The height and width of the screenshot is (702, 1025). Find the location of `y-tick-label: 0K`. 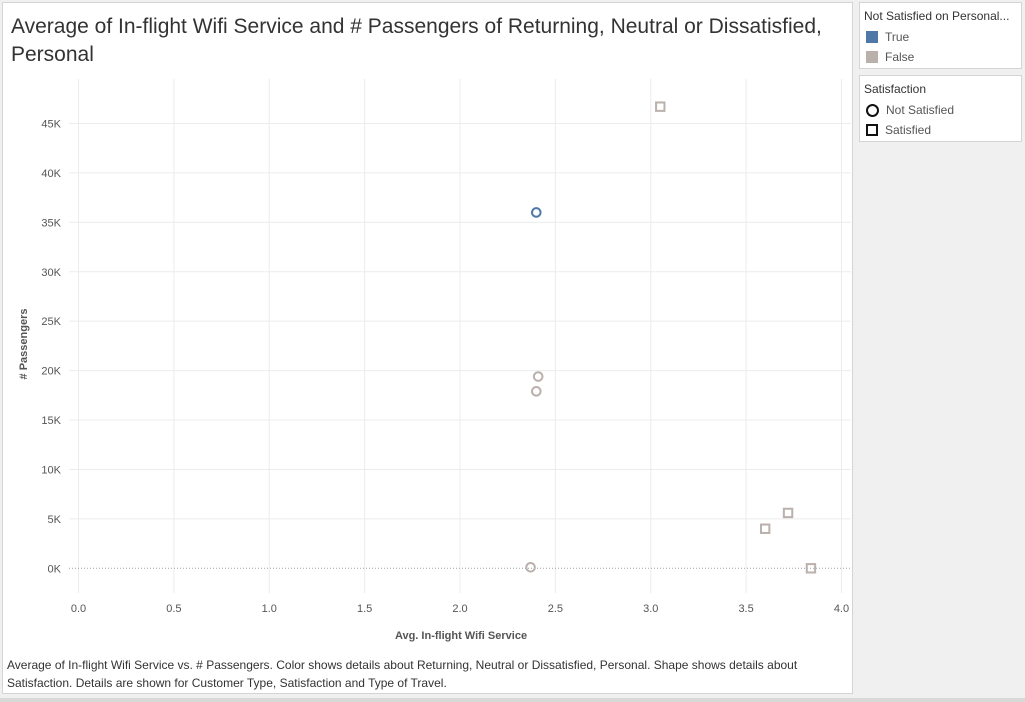

y-tick-label: 0K is located at coordinates (55, 569).